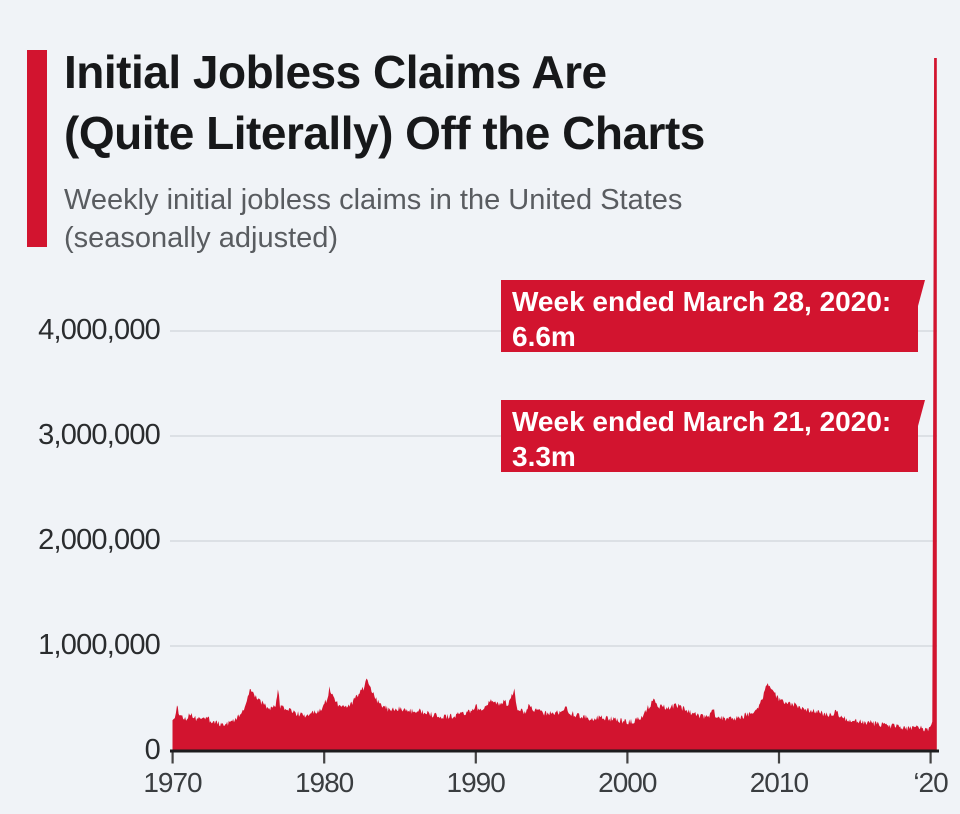  What do you see at coordinates (201, 238) in the screenshot?
I see `page-subtitle-line-2: (seasonally adjusted)` at bounding box center [201, 238].